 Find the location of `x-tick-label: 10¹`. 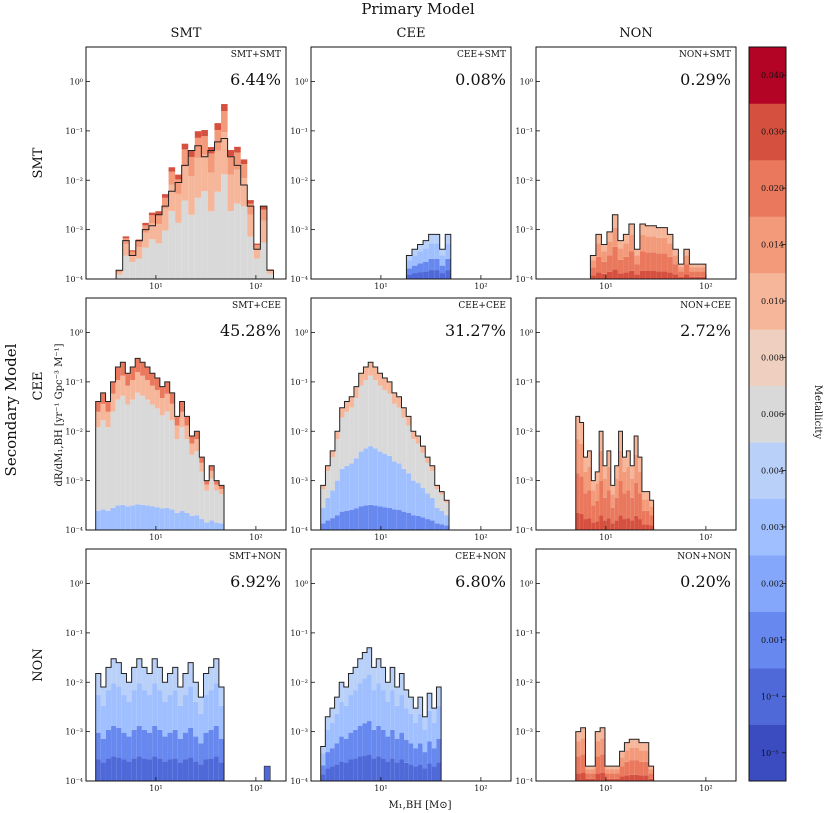

x-tick-label: 10¹ is located at coordinates (605, 537).